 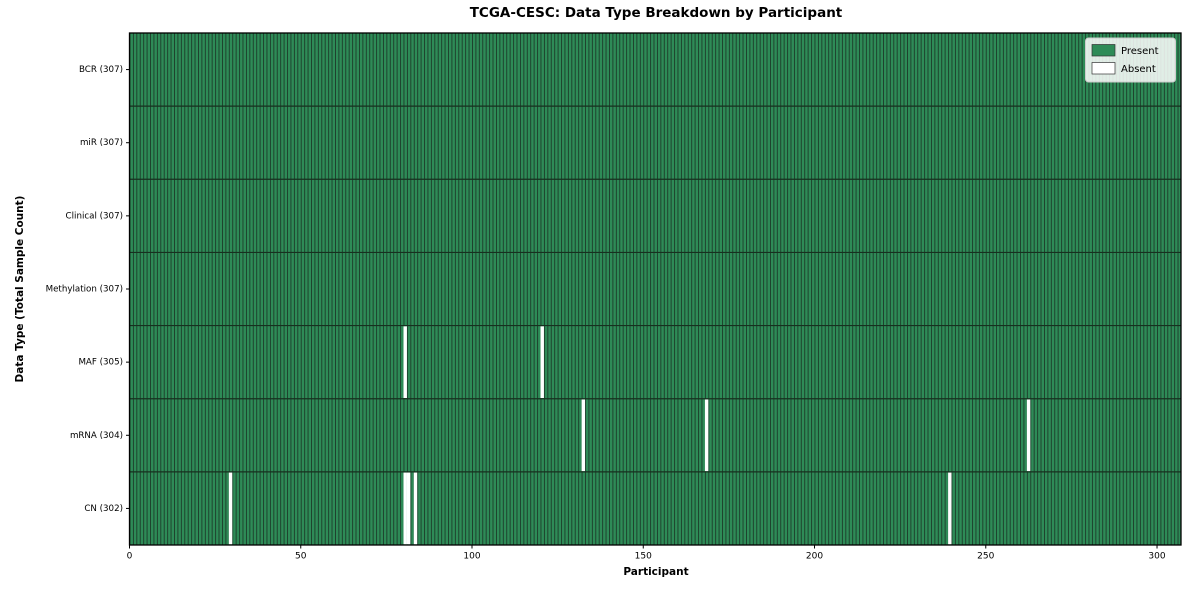 What do you see at coordinates (985, 557) in the screenshot?
I see `x-tick-label: 250` at bounding box center [985, 557].